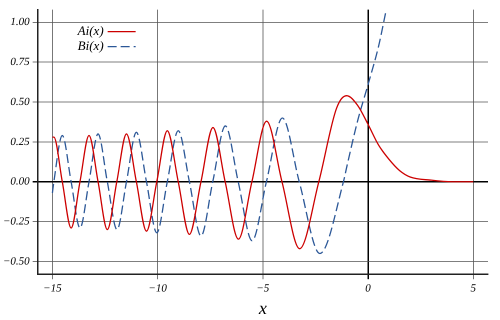  Describe the element at coordinates (52, 288) in the screenshot. I see `x-tick-label: −15` at that location.